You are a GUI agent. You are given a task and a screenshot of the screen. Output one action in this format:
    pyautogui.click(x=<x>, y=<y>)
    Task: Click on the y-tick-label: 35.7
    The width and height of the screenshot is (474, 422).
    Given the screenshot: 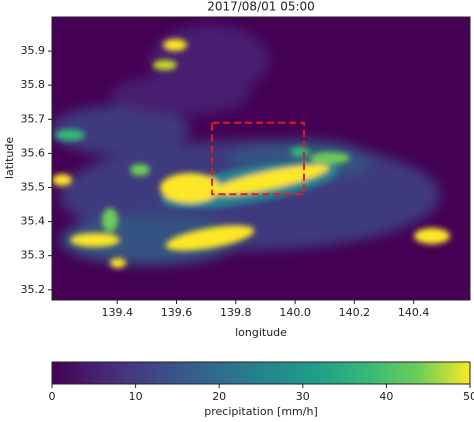 What is the action you would take?
    pyautogui.click(x=33, y=118)
    